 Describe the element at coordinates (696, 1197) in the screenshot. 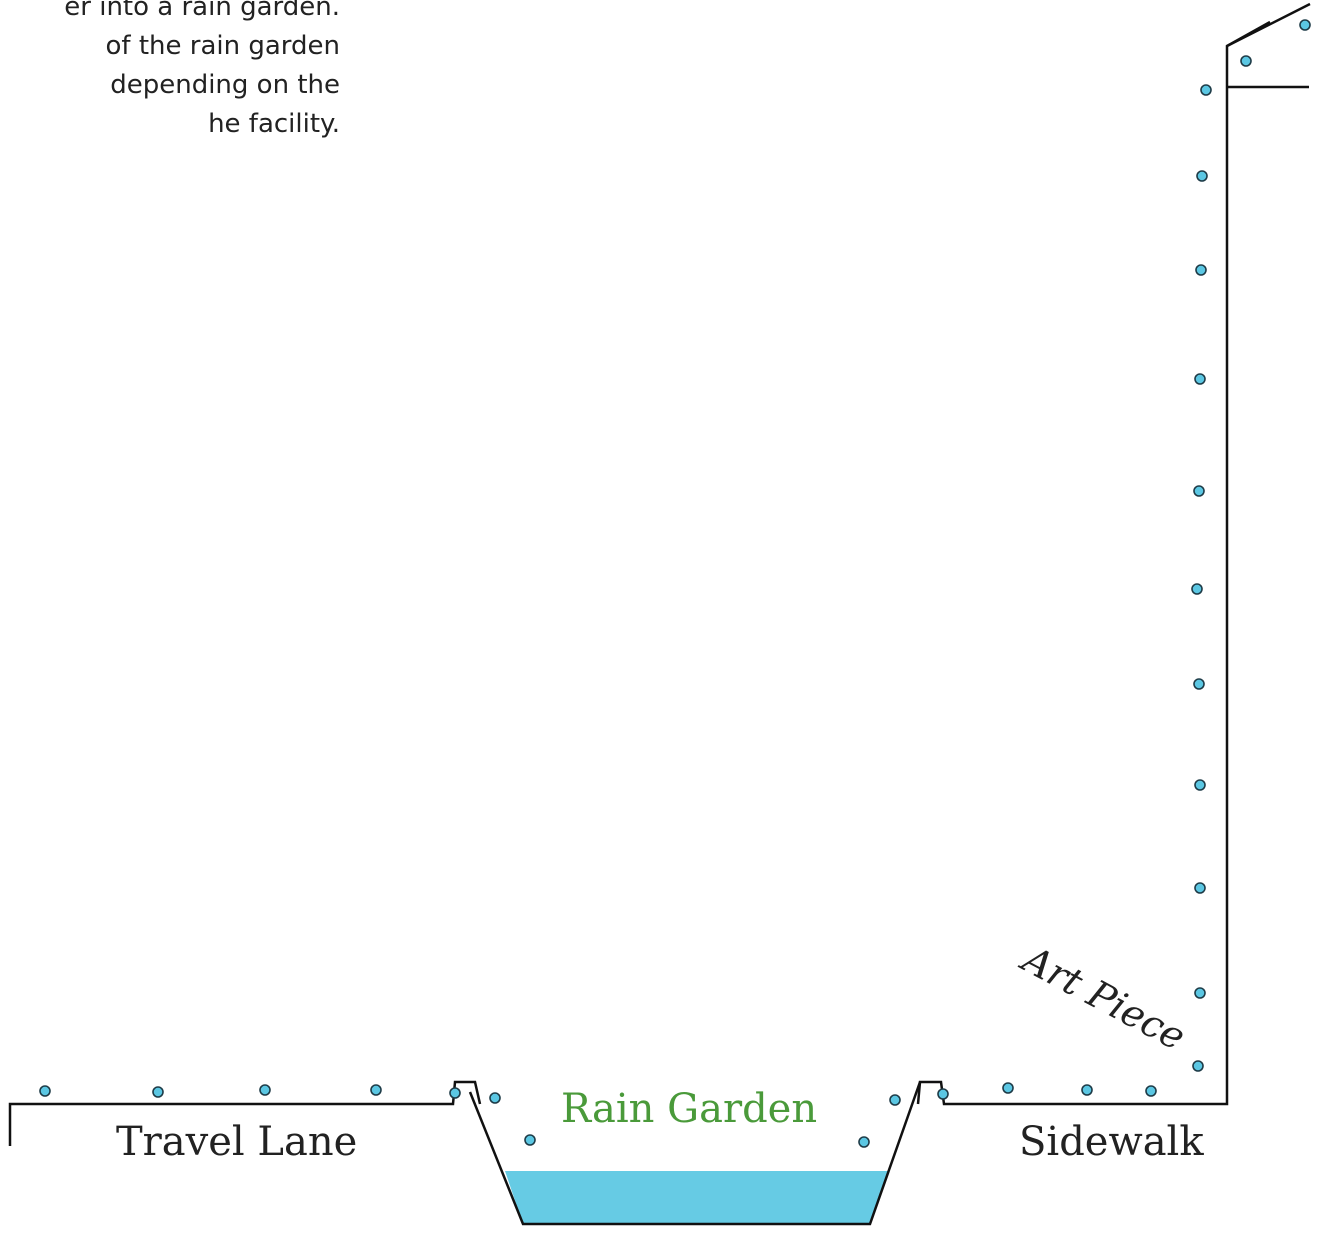

I see `rain-garden-water` at that location.